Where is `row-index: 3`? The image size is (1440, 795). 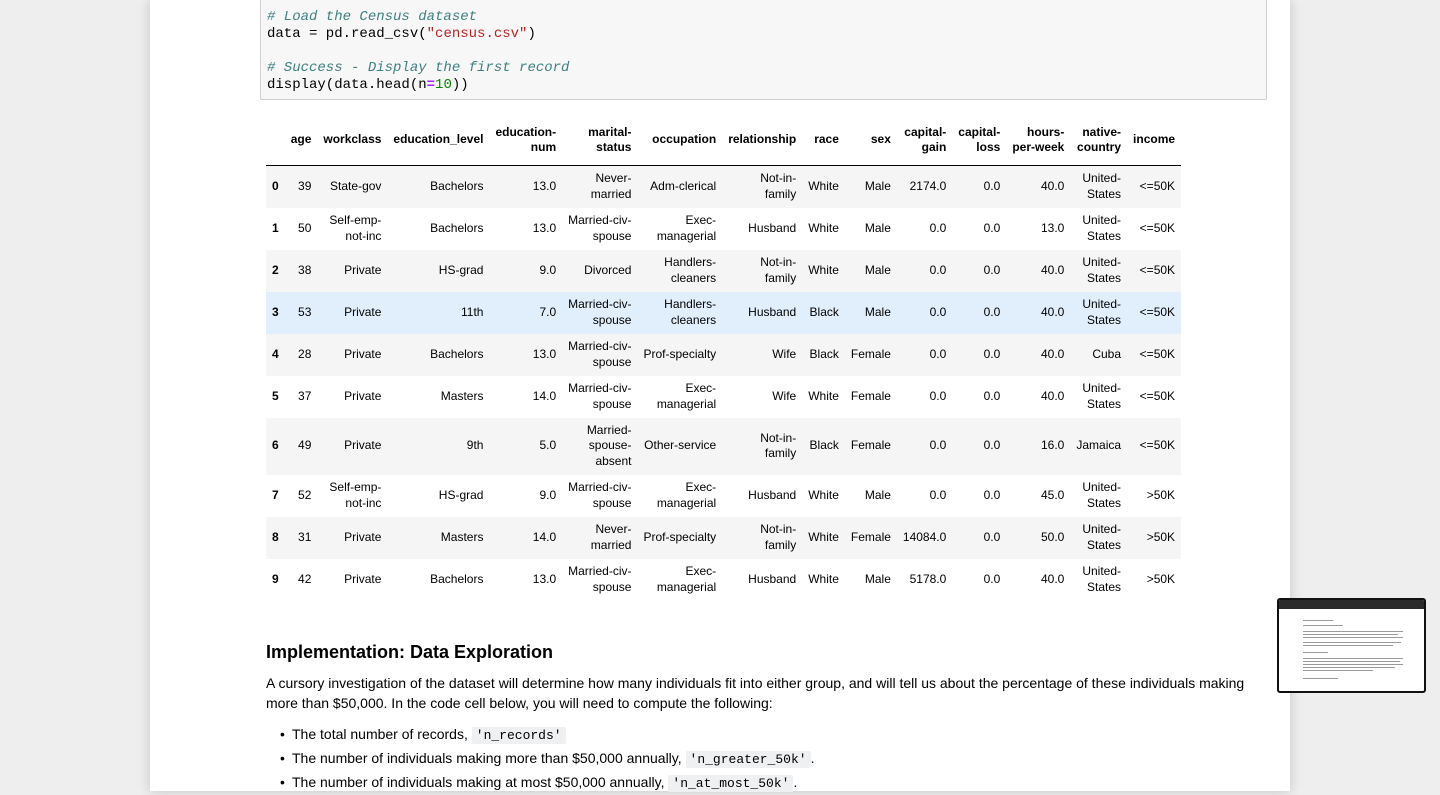 row-index: 3 is located at coordinates (275, 311).